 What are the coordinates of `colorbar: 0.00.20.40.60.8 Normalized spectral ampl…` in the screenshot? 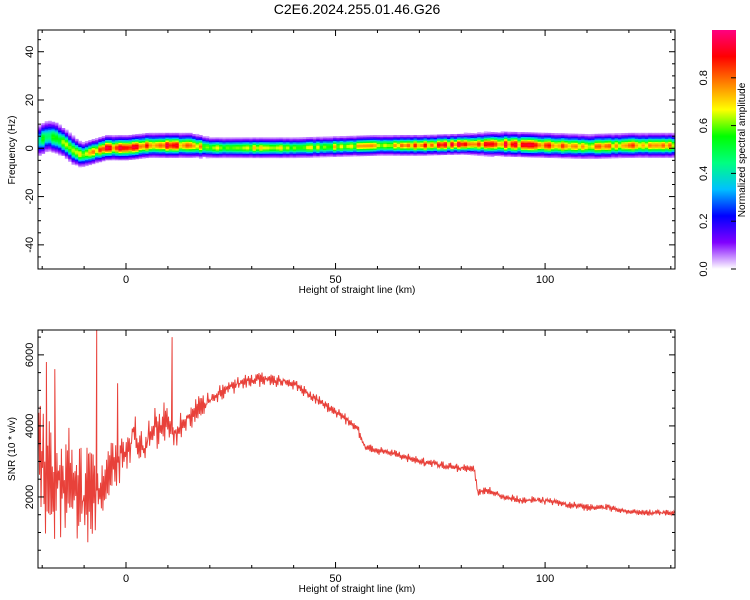 It's located at (723, 153).